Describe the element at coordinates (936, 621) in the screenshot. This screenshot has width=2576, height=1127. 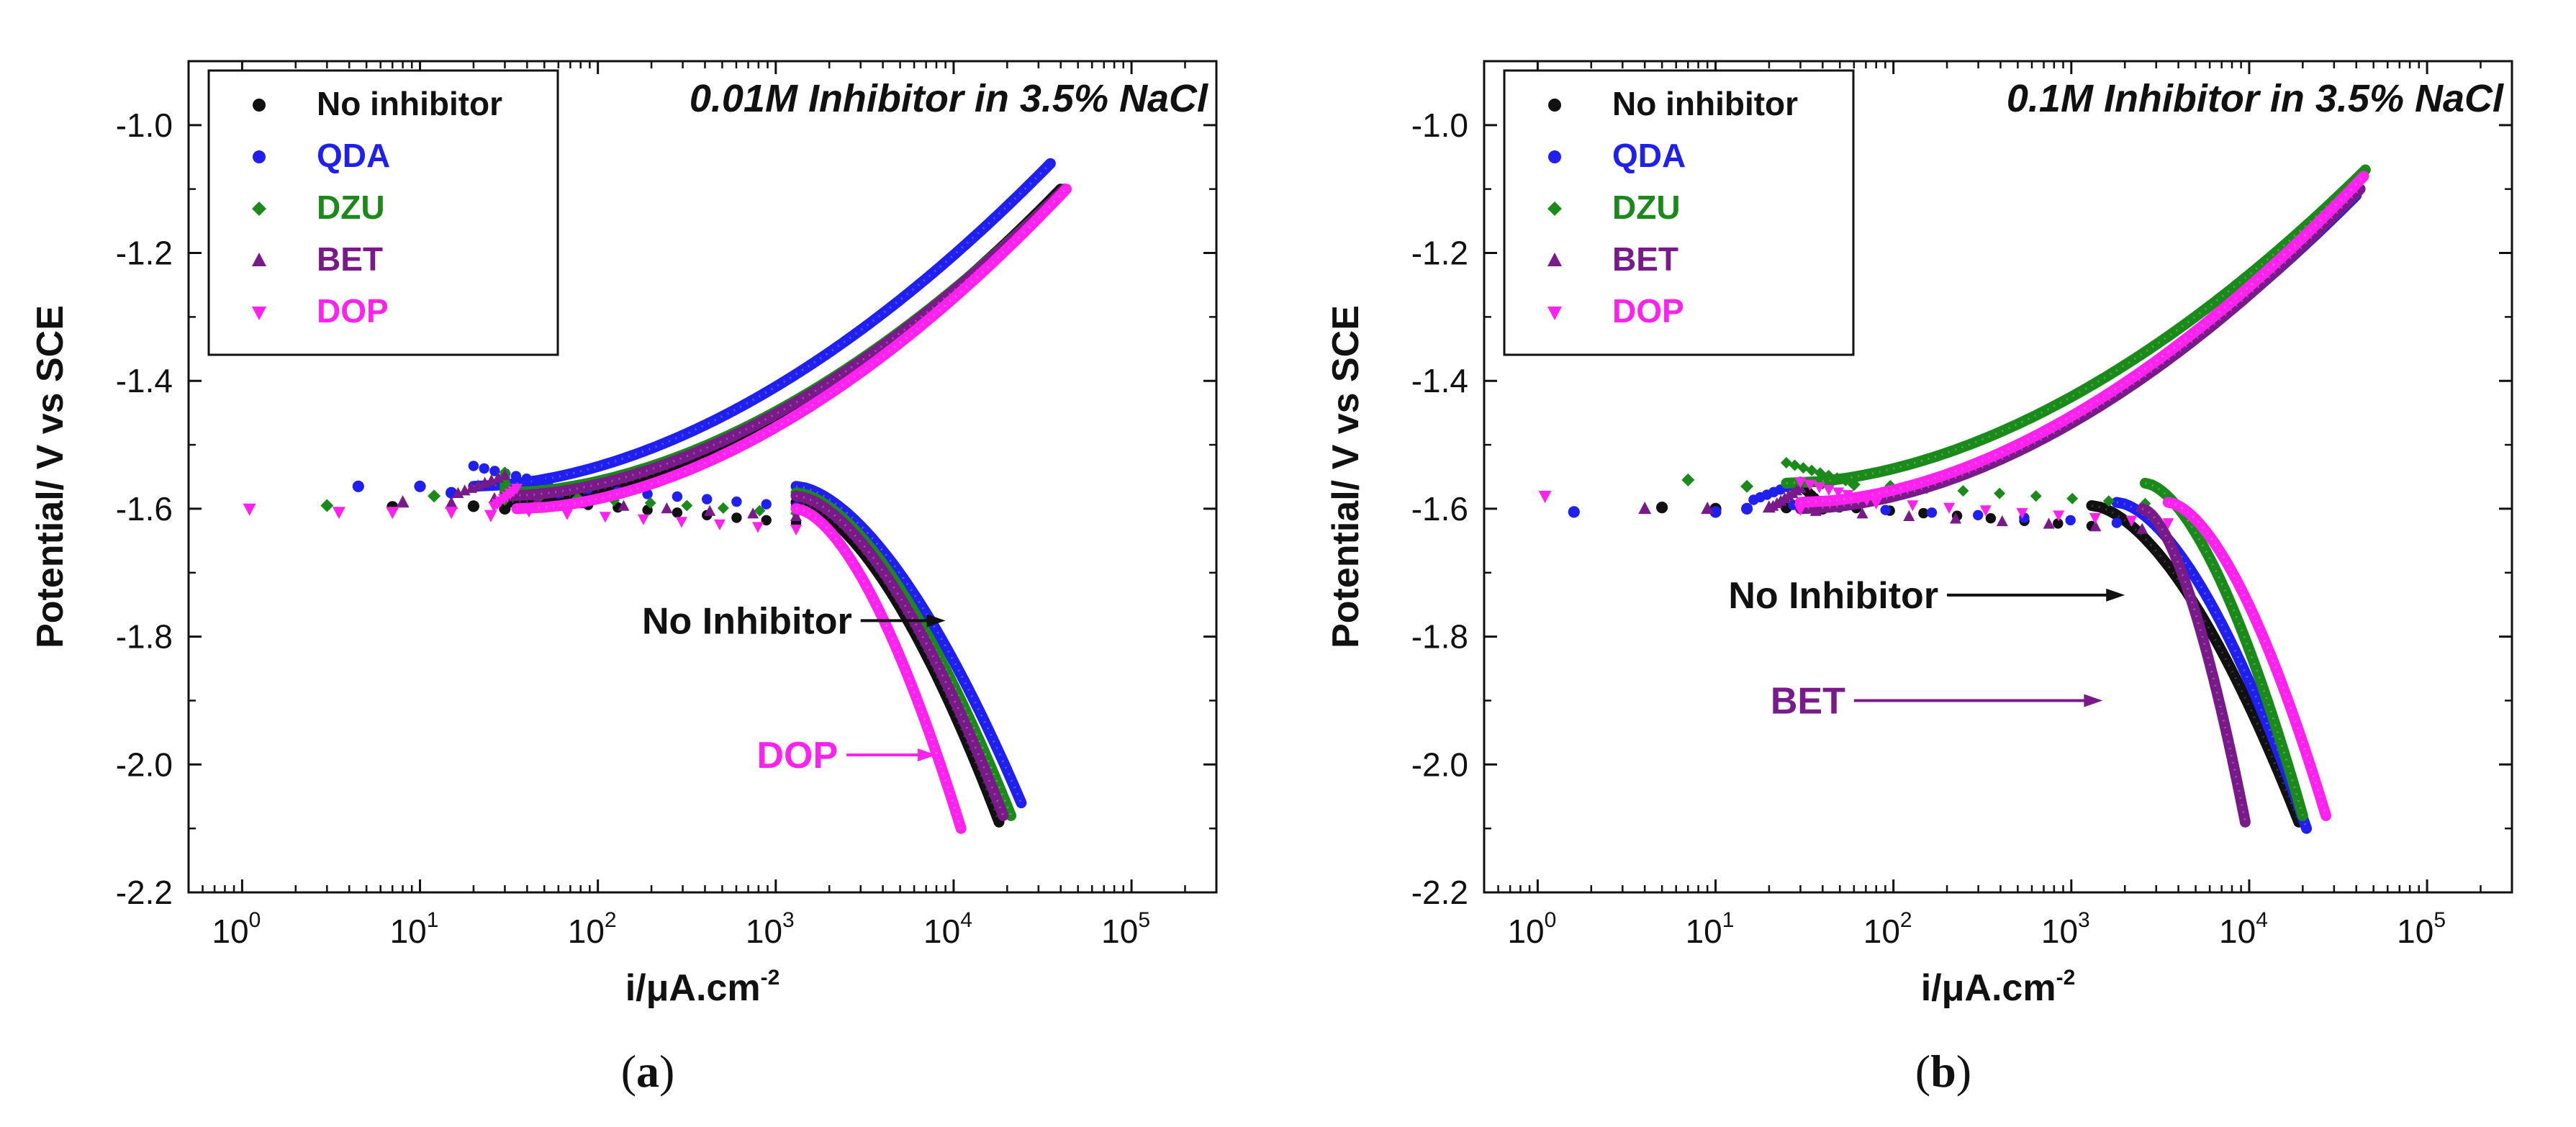
I see `annotation-arrowhead` at that location.